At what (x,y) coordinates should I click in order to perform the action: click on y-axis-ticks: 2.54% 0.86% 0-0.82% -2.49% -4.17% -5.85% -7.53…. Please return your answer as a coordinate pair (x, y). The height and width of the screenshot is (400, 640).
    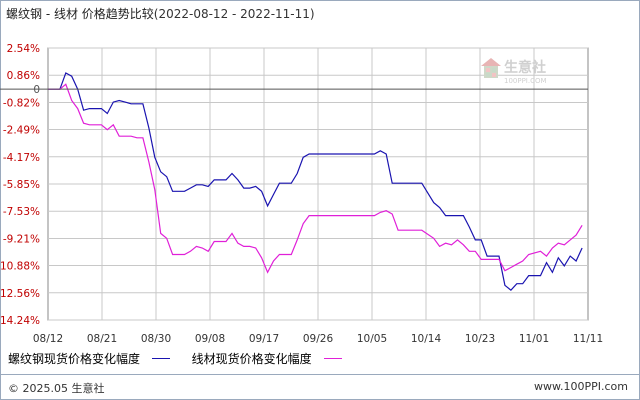
    Looking at the image, I should click on (20, 185).